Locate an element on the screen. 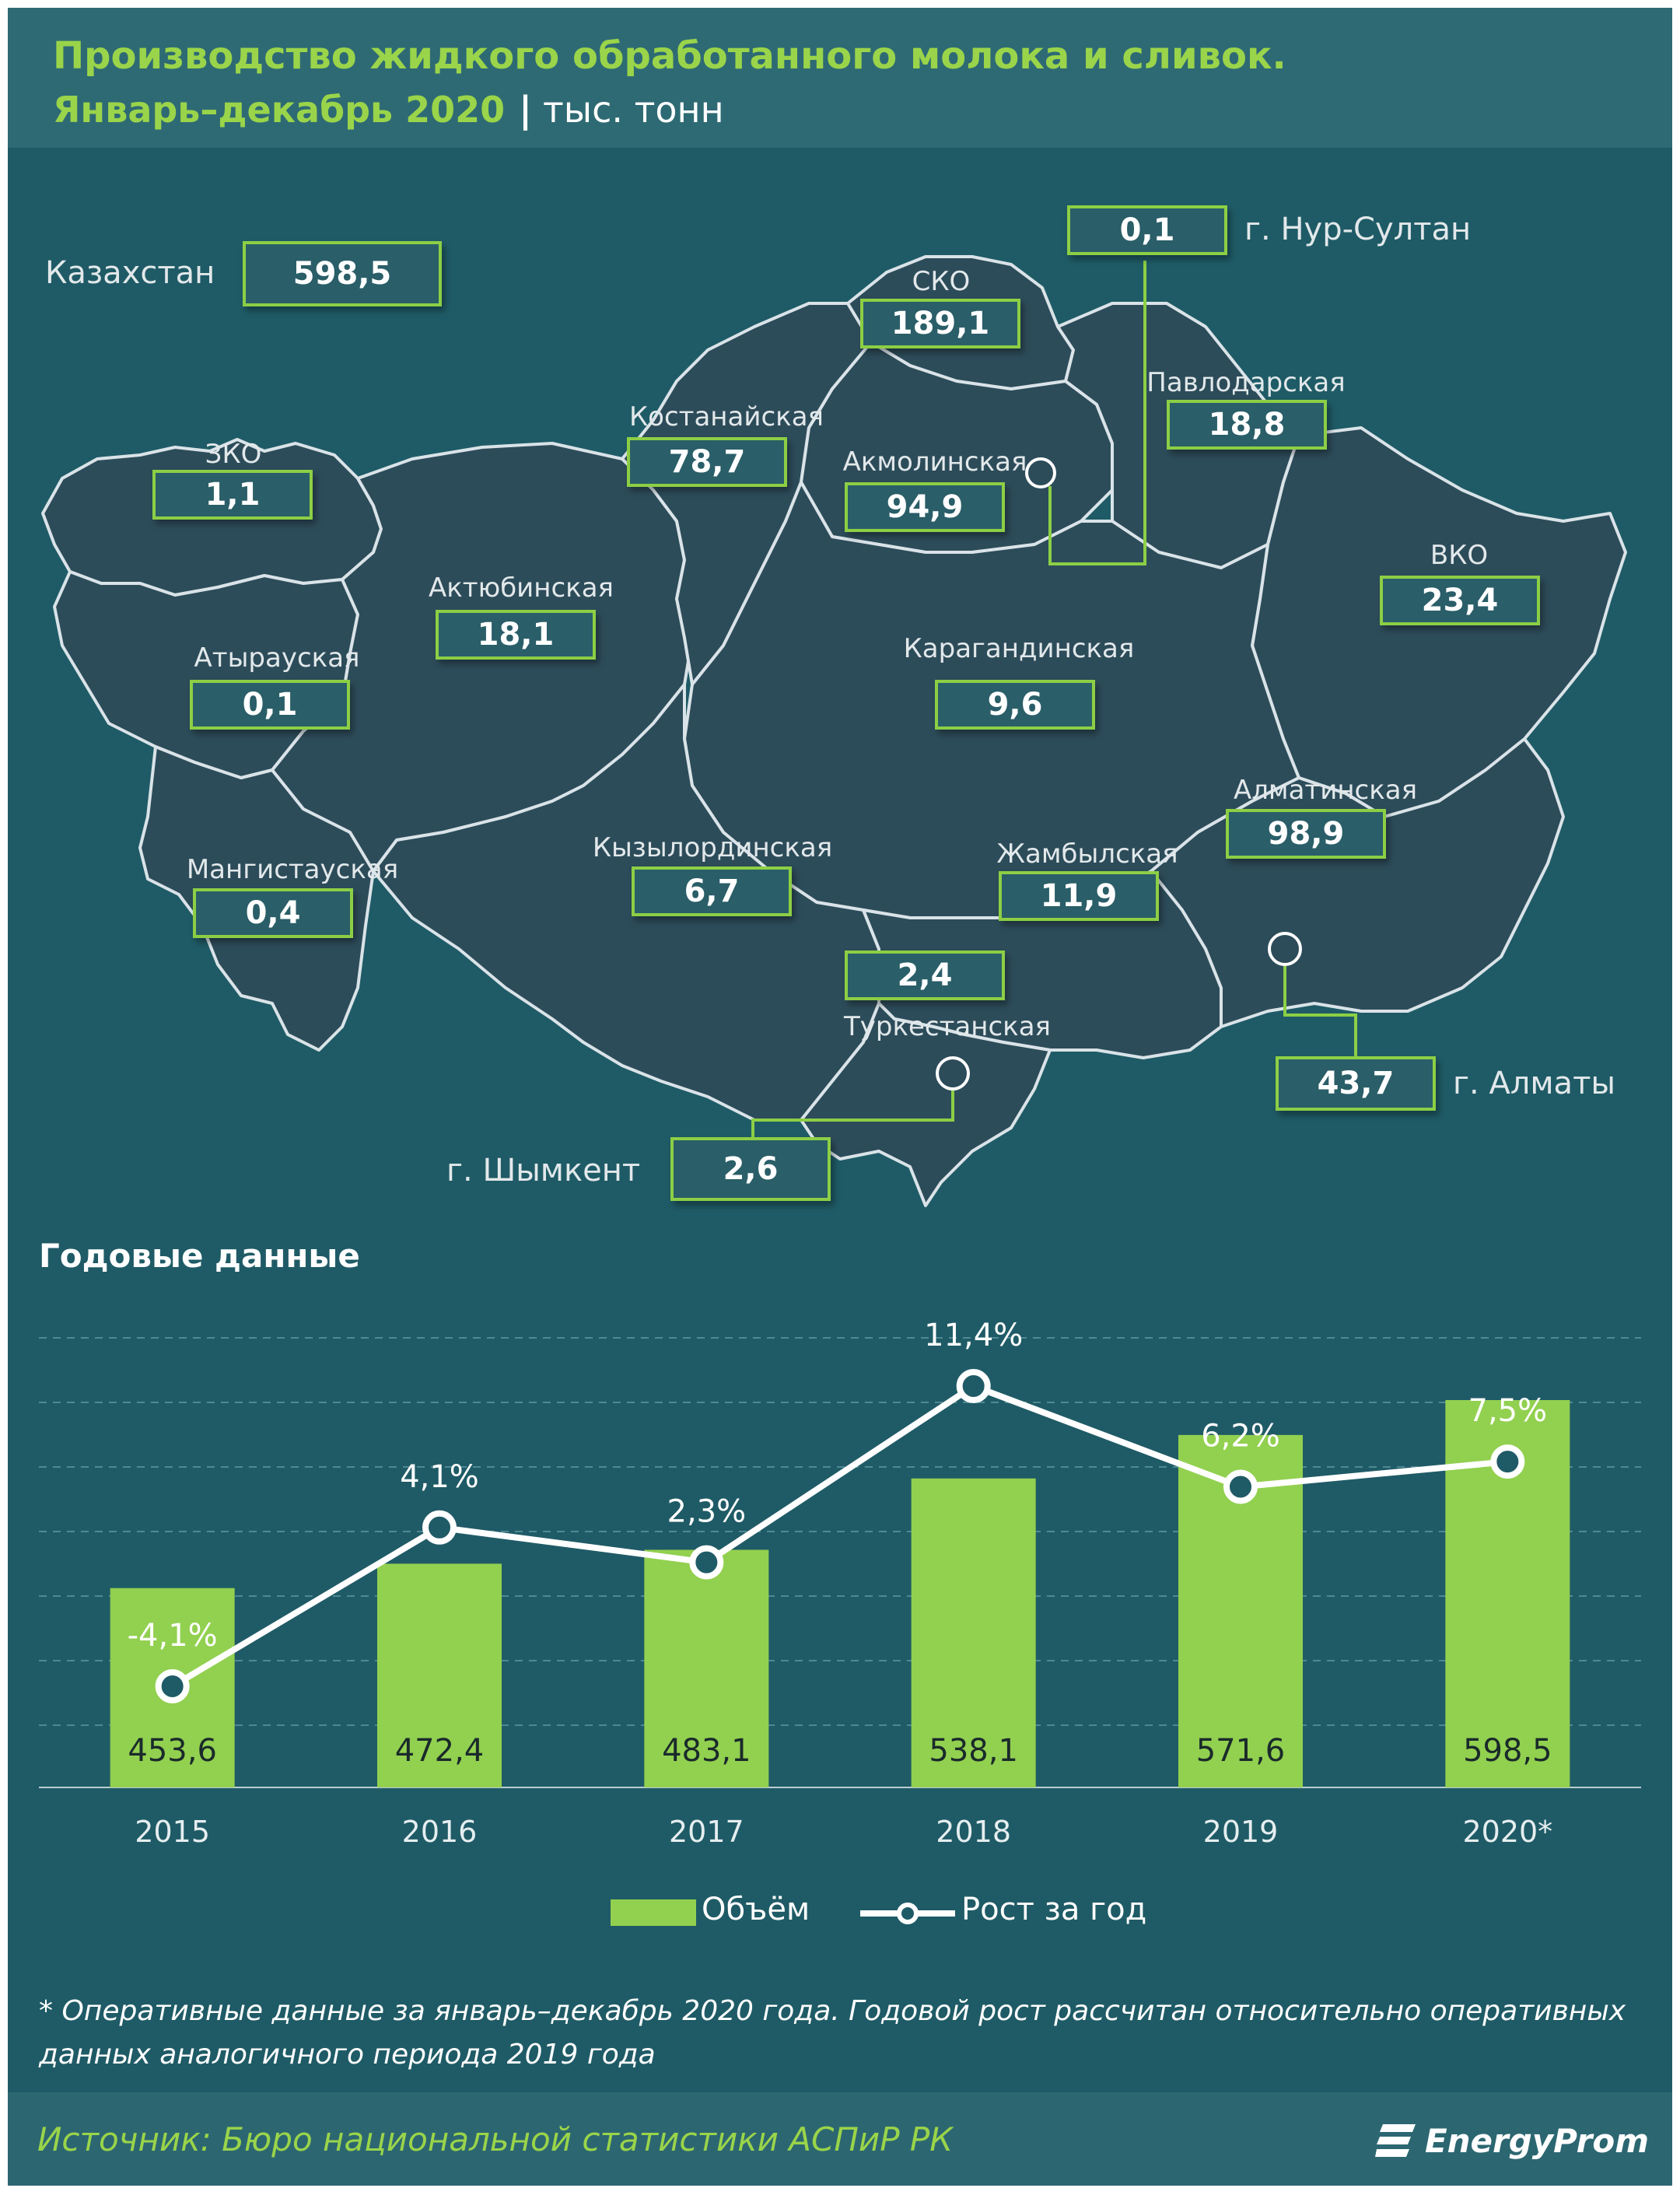 The image size is (1680, 2195). bar-2017 is located at coordinates (706, 1668).